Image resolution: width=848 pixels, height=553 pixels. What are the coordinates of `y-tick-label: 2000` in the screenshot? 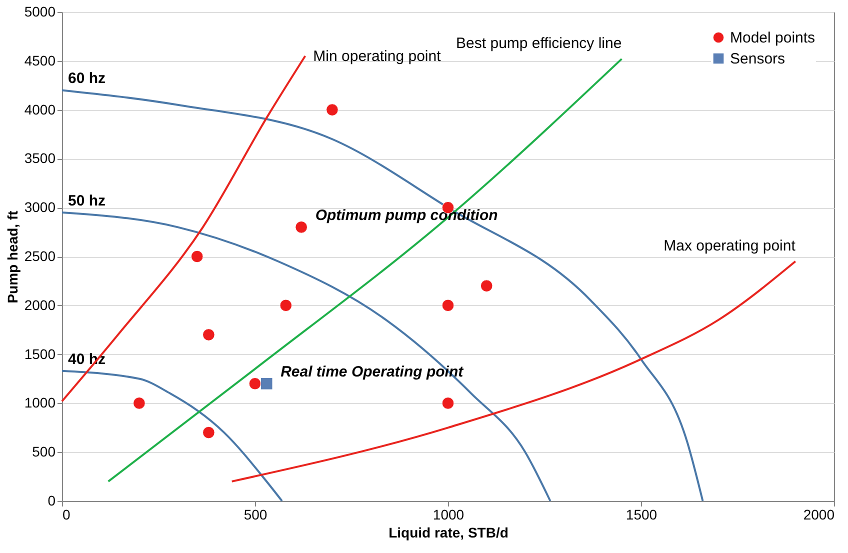 It's located at (40, 304).